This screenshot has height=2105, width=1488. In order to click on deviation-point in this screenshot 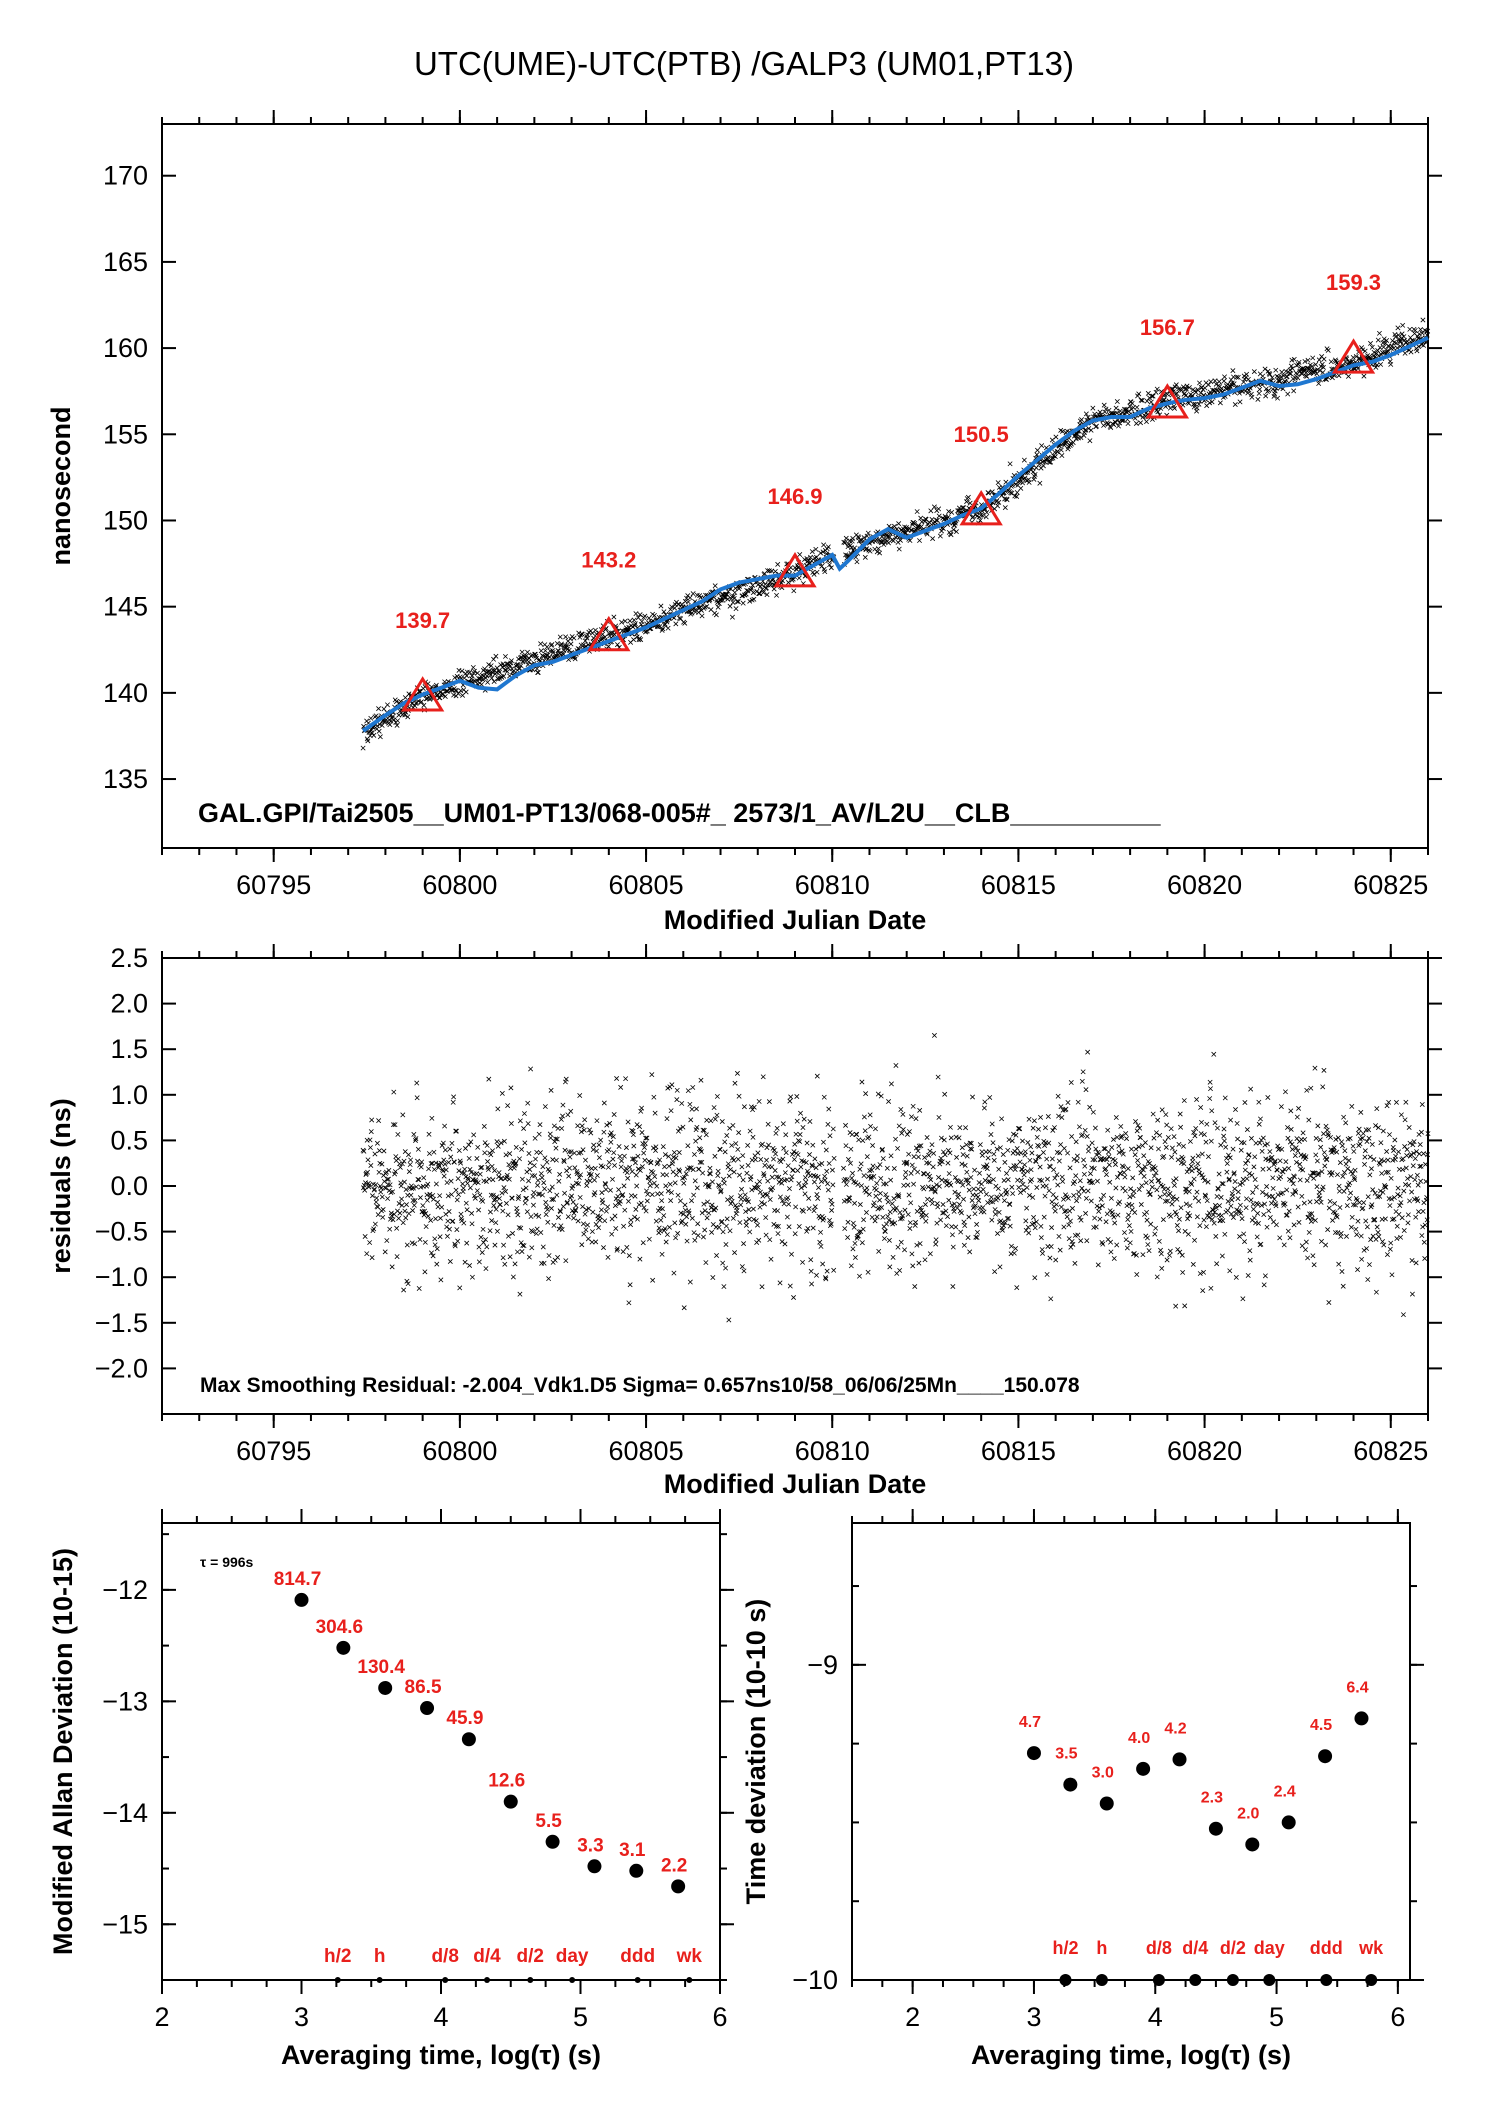, I will do `click(1033, 1753)`.